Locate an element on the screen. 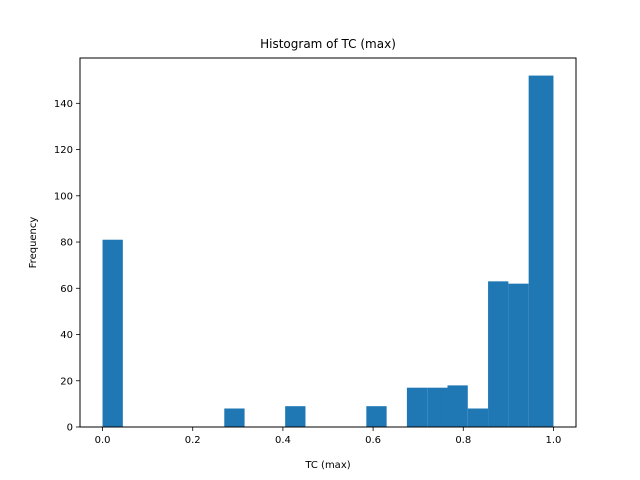  x-axis-label: TC (max) is located at coordinates (327, 465).